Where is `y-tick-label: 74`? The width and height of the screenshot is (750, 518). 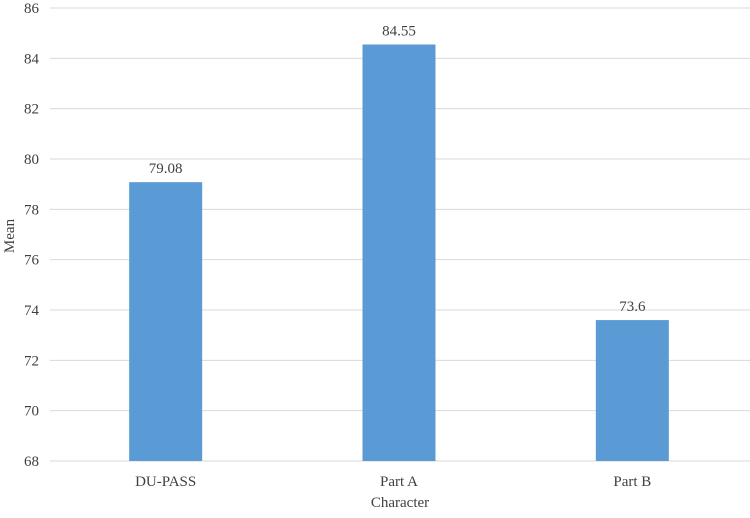 y-tick-label: 74 is located at coordinates (32, 311).